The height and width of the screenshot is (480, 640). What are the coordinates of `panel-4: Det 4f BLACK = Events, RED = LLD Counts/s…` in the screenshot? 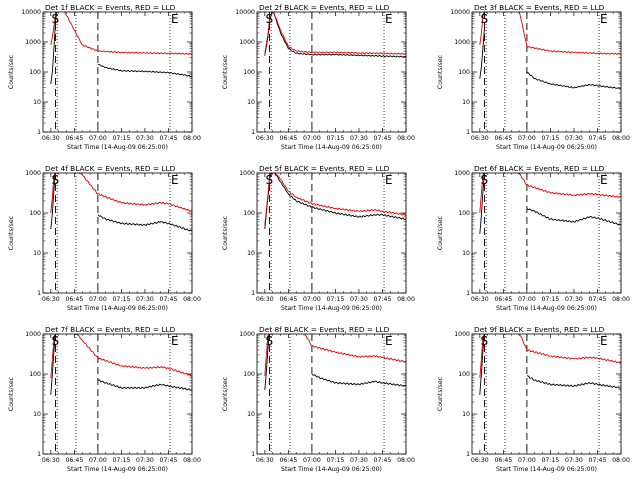 It's located at (104, 238).